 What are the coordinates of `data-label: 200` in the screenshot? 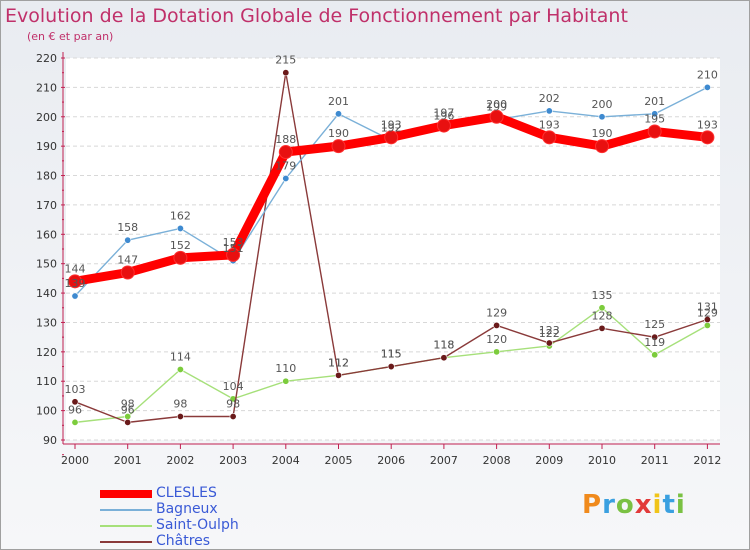 It's located at (602, 104).